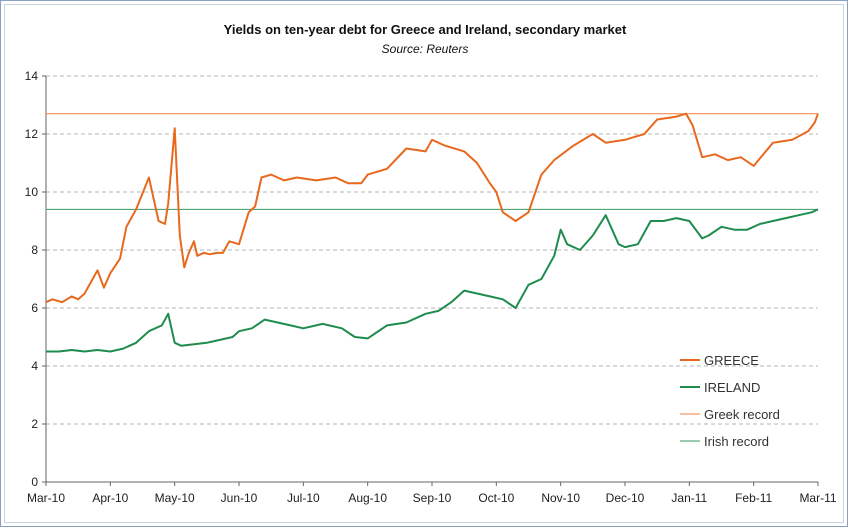 The height and width of the screenshot is (529, 850). Describe the element at coordinates (32, 134) in the screenshot. I see `y-tick-label-12: 12` at that location.